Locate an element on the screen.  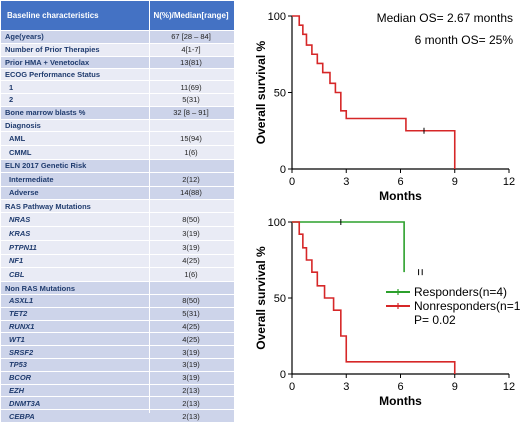
row-label: EZH is located at coordinates (16, 390).